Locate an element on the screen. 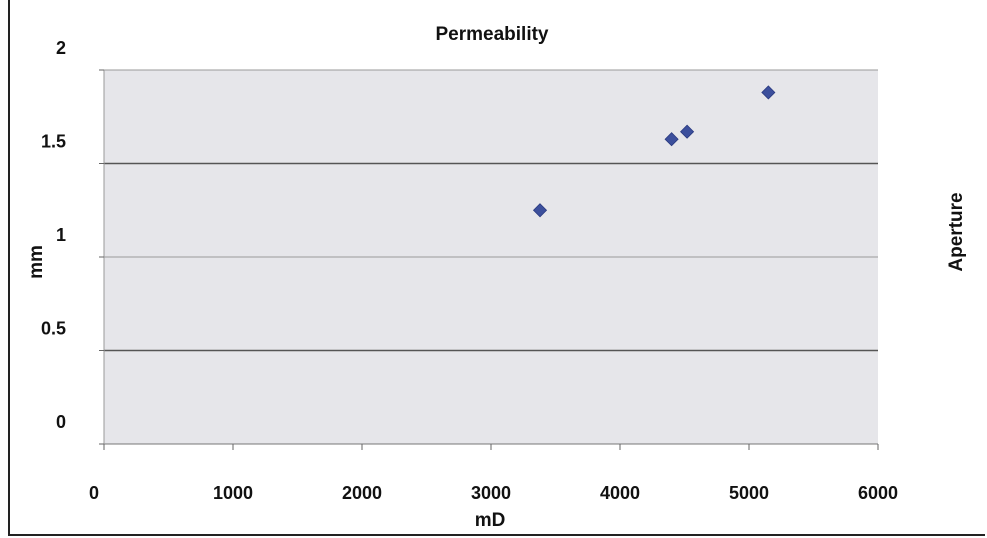 The height and width of the screenshot is (538, 987). y-tick-label: 2 is located at coordinates (61, 48).